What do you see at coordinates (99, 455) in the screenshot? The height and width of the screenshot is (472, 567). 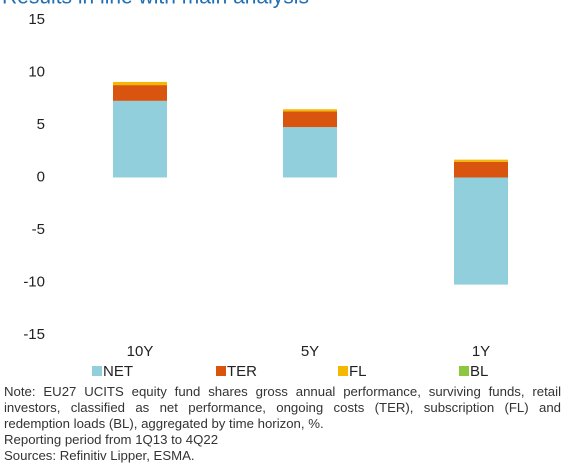 I see `sources: Sources: Refinitiv Lipper, ESMA.` at bounding box center [99, 455].